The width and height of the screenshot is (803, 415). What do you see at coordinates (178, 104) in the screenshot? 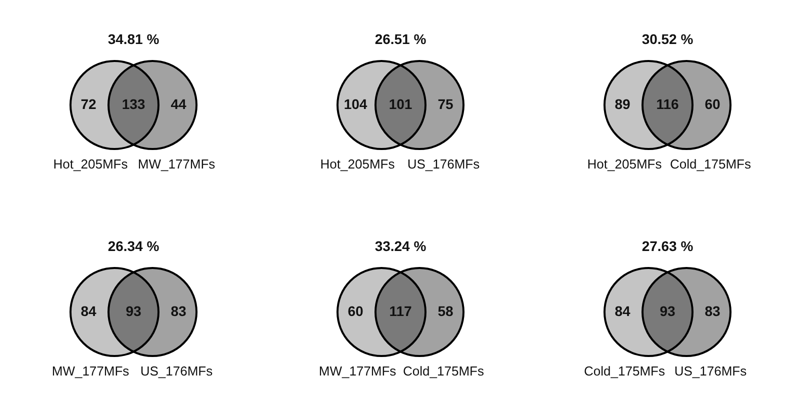
I see `data-label: 44` at bounding box center [178, 104].